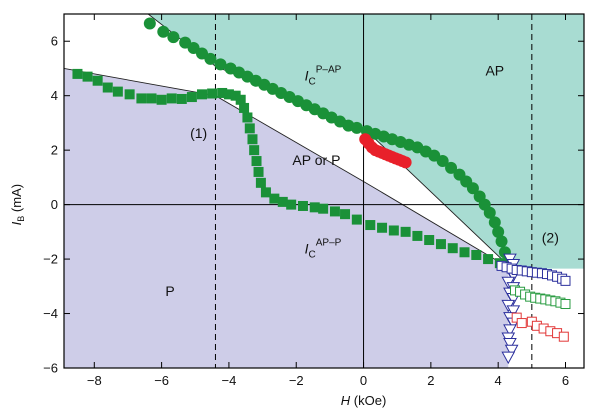 This screenshot has height=410, width=591. I want to click on series-6-point, so click(565, 304).